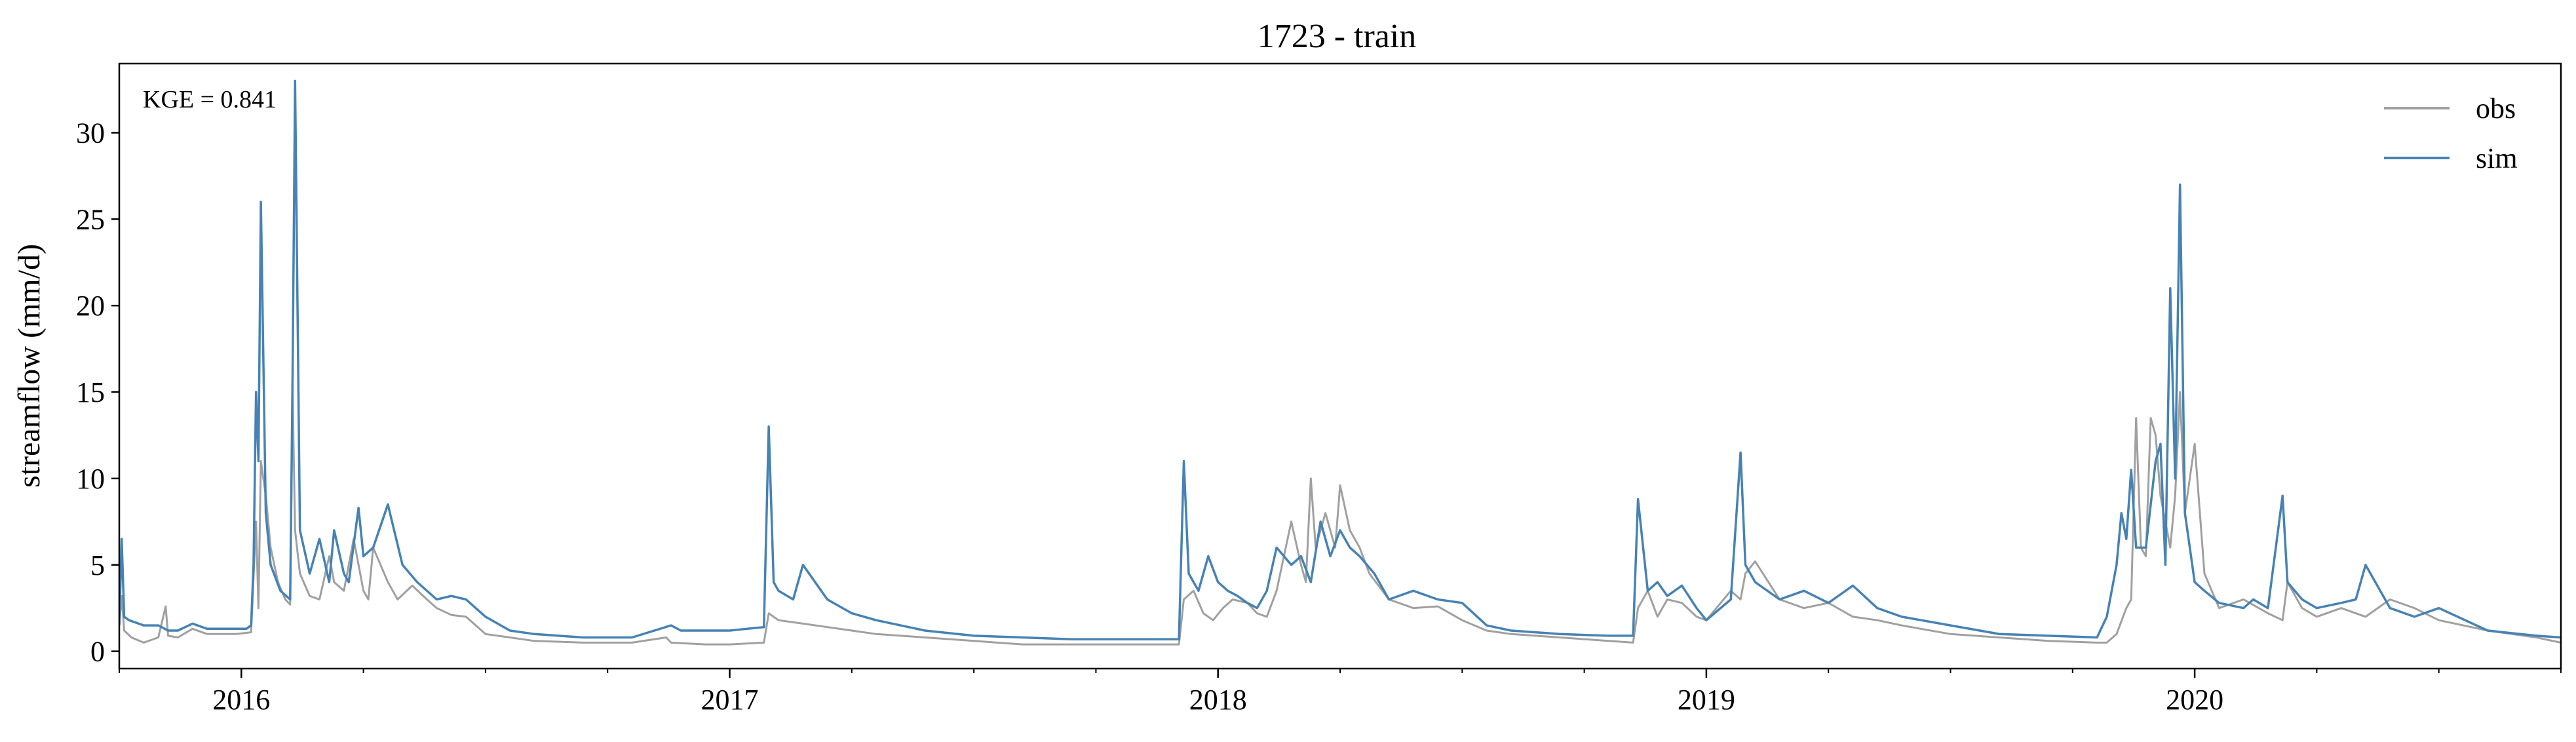 Image resolution: width=2576 pixels, height=742 pixels. Describe the element at coordinates (90, 479) in the screenshot. I see `y-tick-label-10: 10` at that location.